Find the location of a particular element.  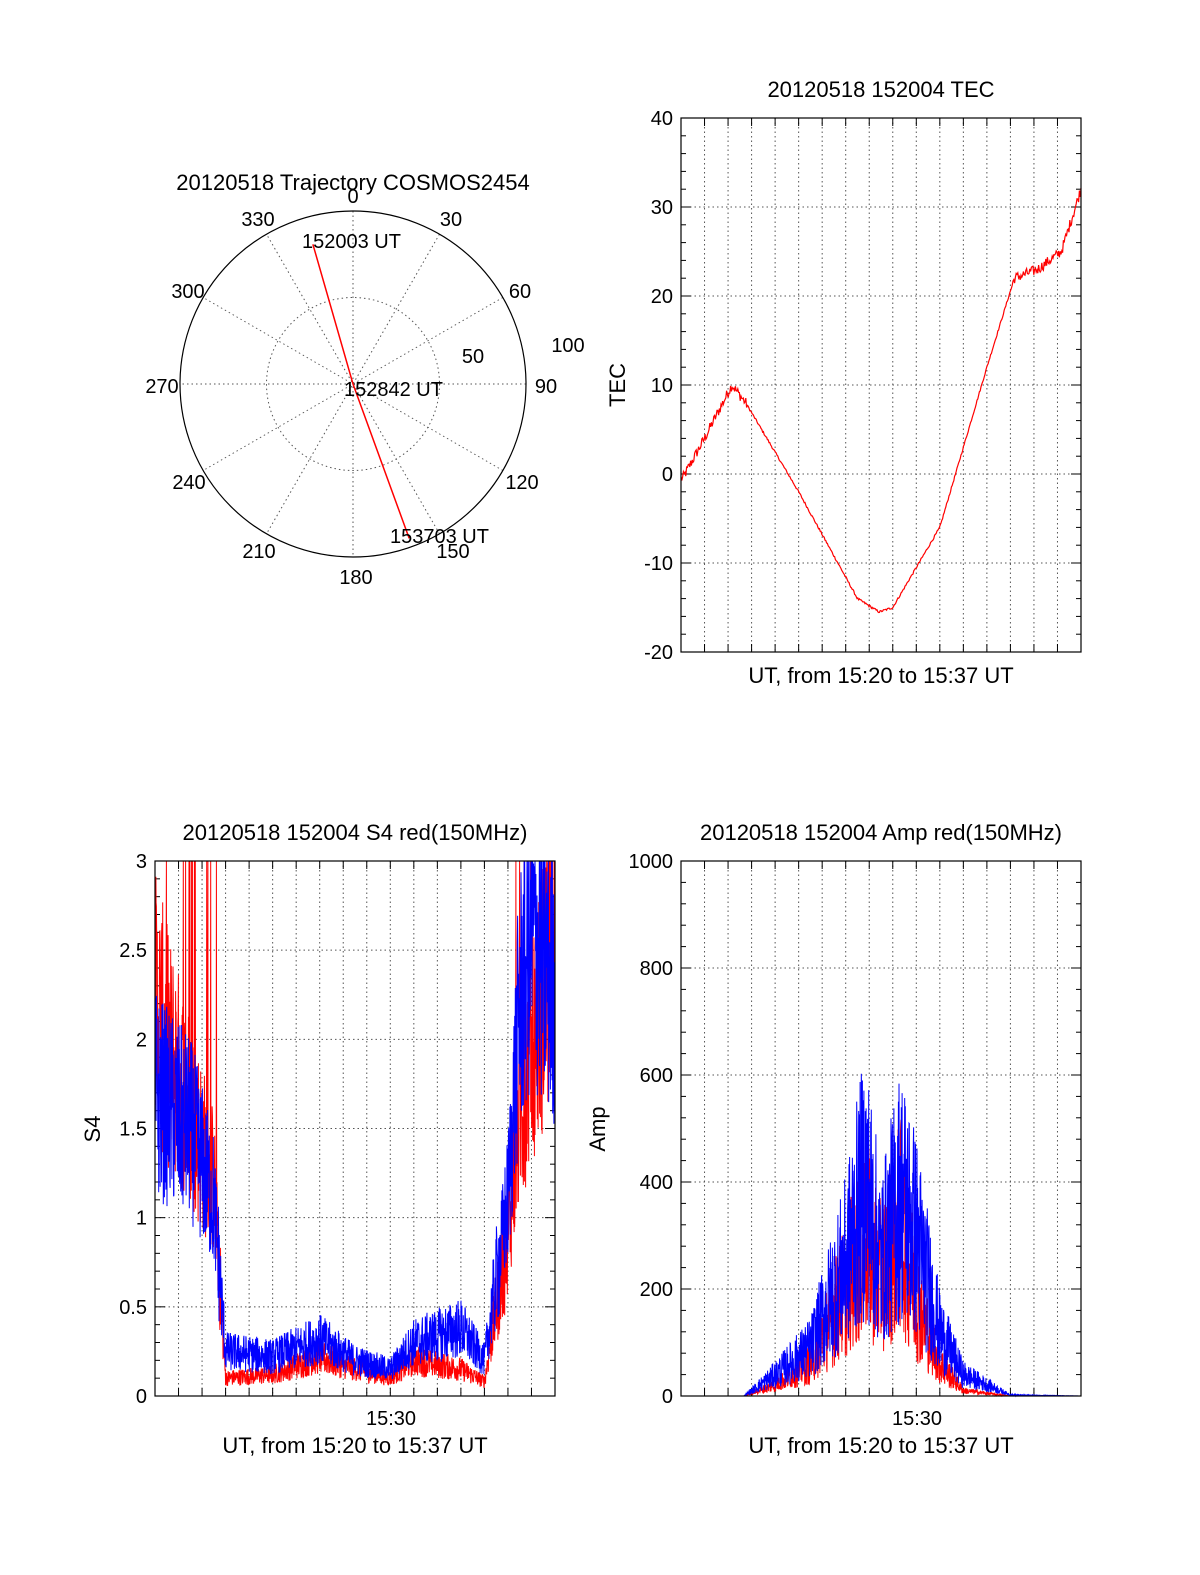

tec-y-tick-label: -20 is located at coordinates (658, 653).